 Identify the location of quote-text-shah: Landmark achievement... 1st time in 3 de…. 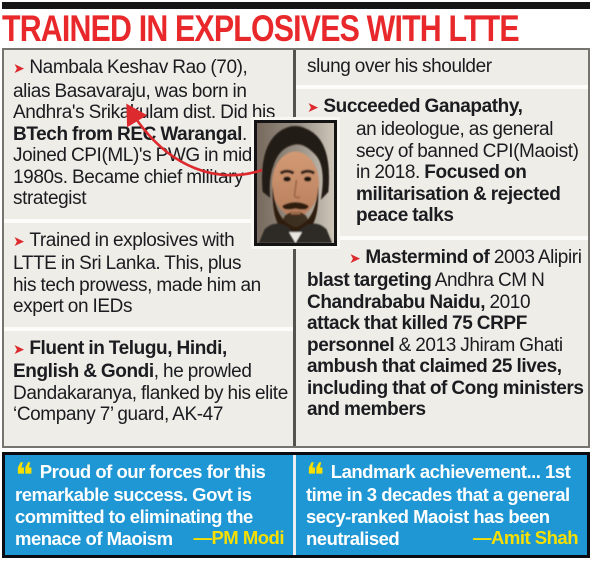
(438, 505).